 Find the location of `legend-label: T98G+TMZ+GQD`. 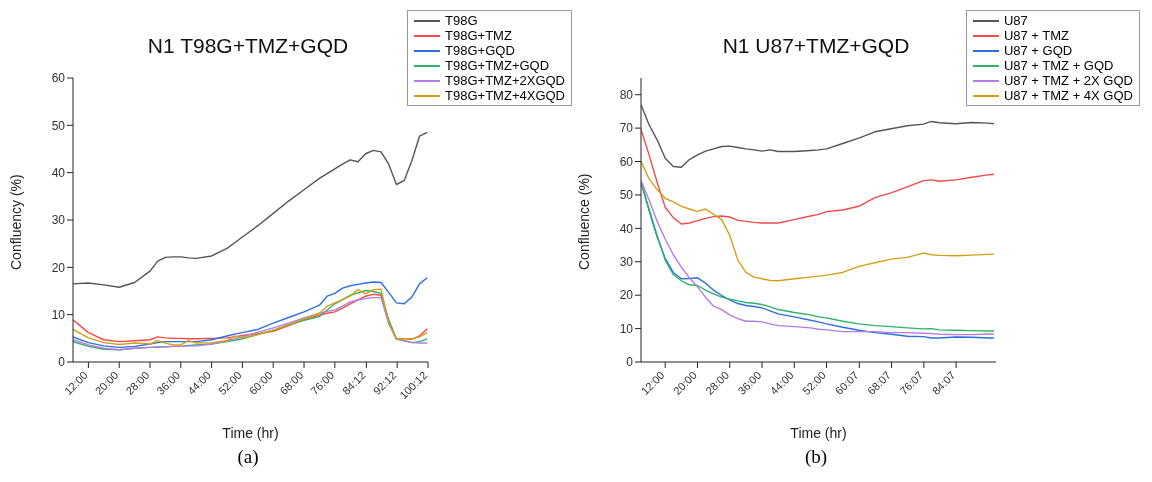

legend-label: T98G+TMZ+GQD is located at coordinates (497, 65).